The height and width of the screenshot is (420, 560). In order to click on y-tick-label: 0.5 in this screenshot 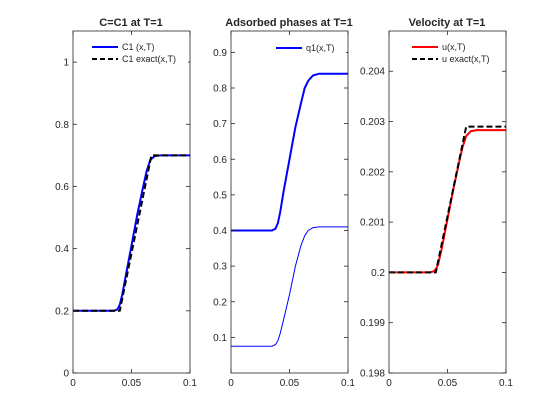, I will do `click(220, 195)`.